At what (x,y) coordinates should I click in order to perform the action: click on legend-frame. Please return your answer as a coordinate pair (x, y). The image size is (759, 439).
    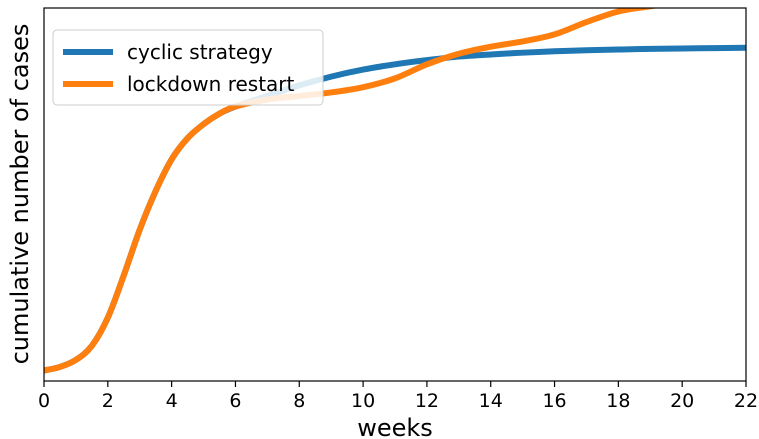
    Looking at the image, I should click on (188, 67).